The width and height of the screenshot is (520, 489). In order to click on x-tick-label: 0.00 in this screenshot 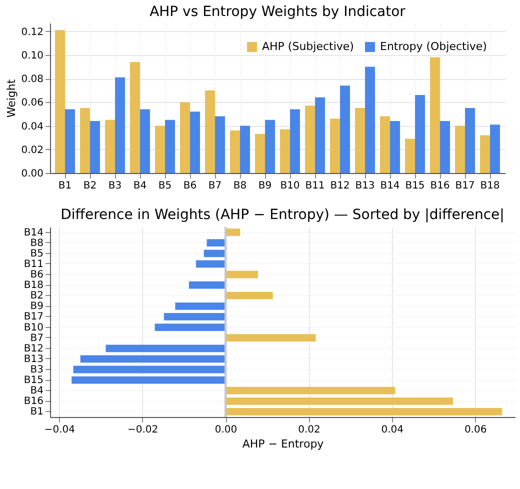, I will do `click(226, 430)`.